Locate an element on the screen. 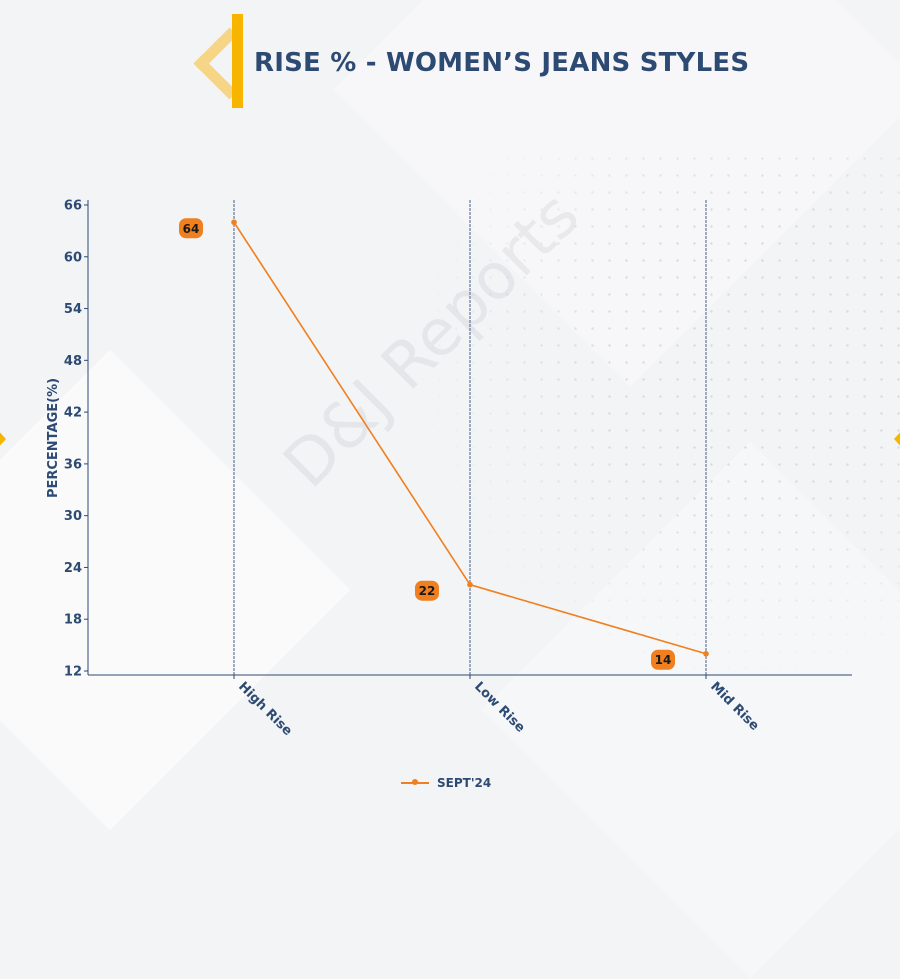 This screenshot has height=979, width=900. y-tick-label: 66 is located at coordinates (73, 206).